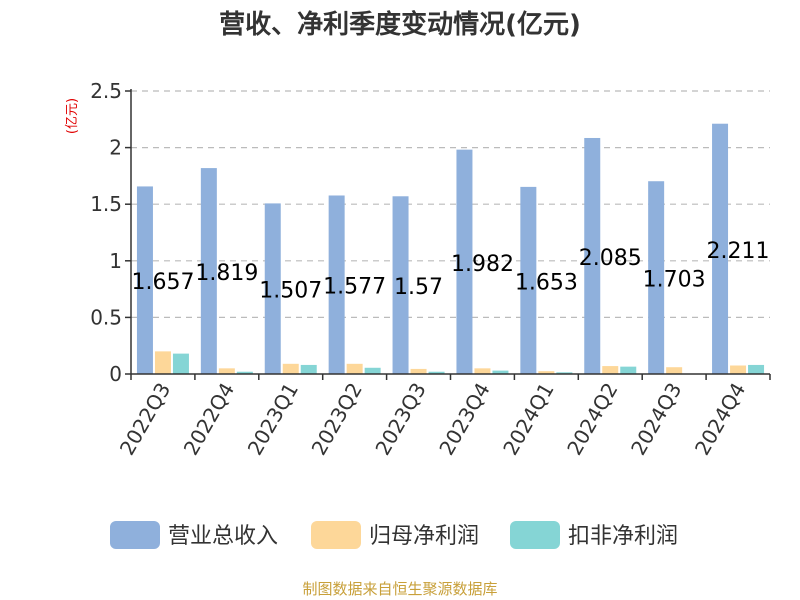  I want to click on legend-item-revenue: 营业总收入, so click(194, 535).